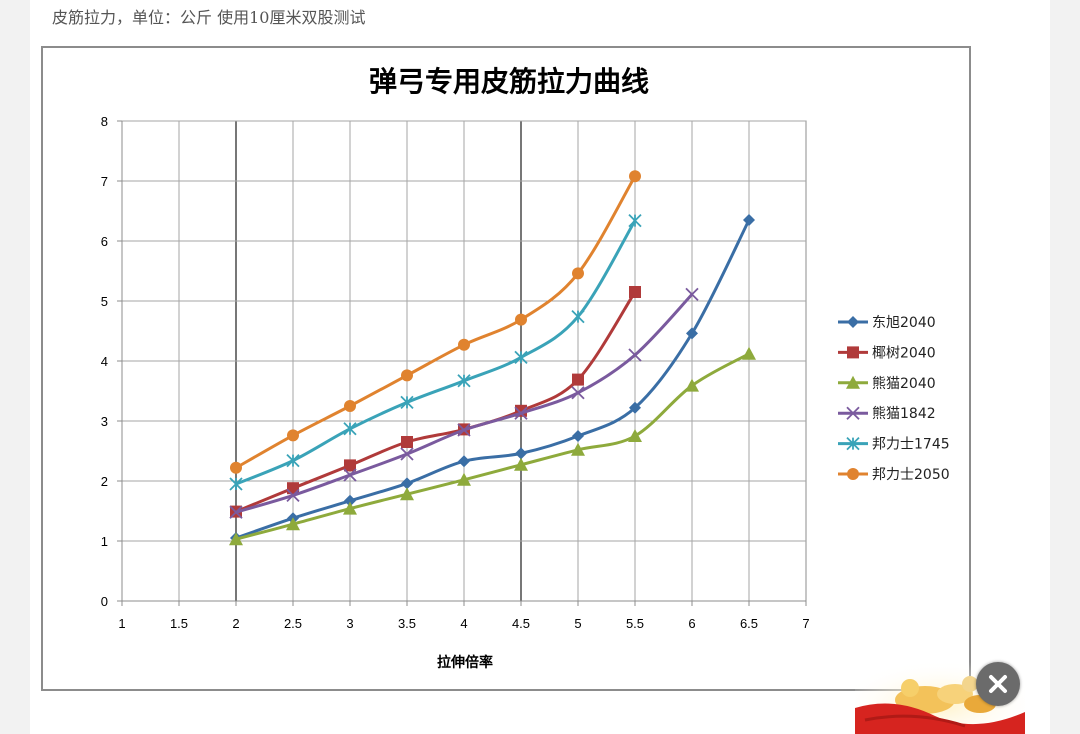 The width and height of the screenshot is (1080, 734). I want to click on x-axis-label: 拉伸倍率, so click(465, 662).